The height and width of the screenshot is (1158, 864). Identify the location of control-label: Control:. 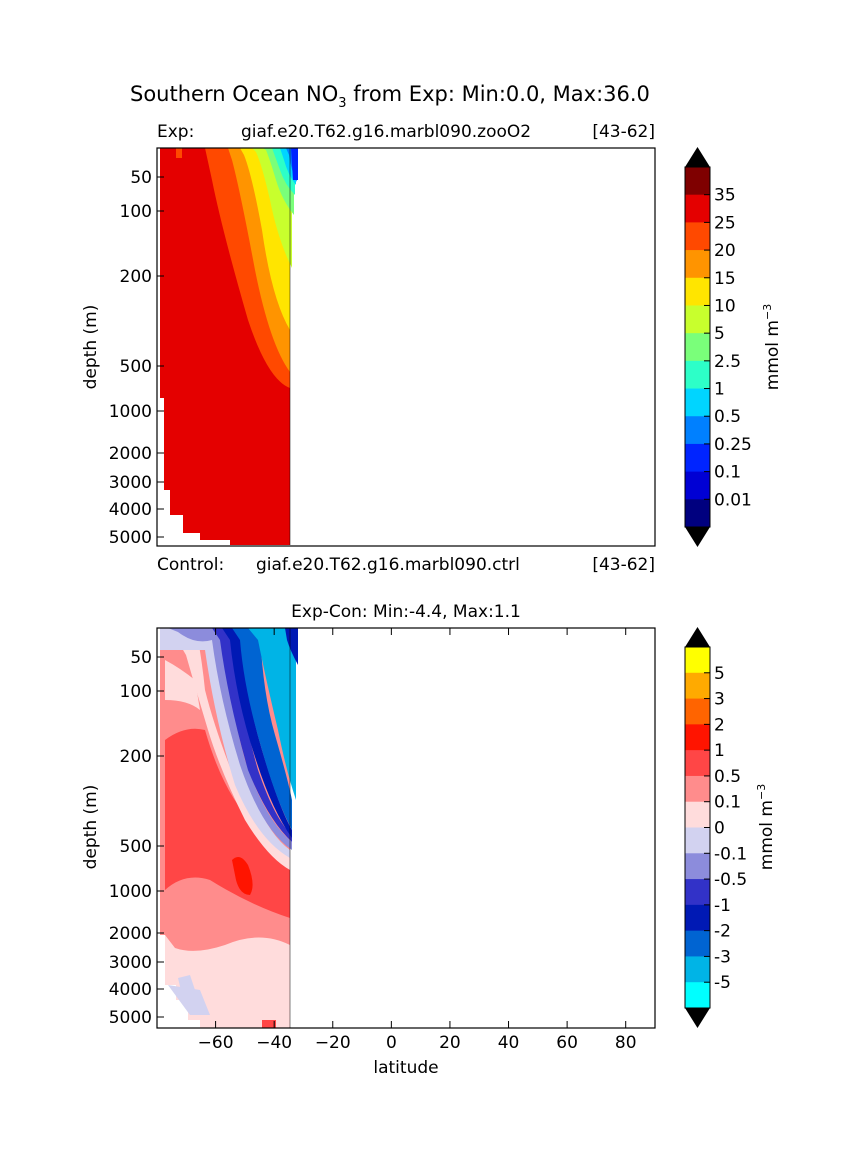
(190, 565).